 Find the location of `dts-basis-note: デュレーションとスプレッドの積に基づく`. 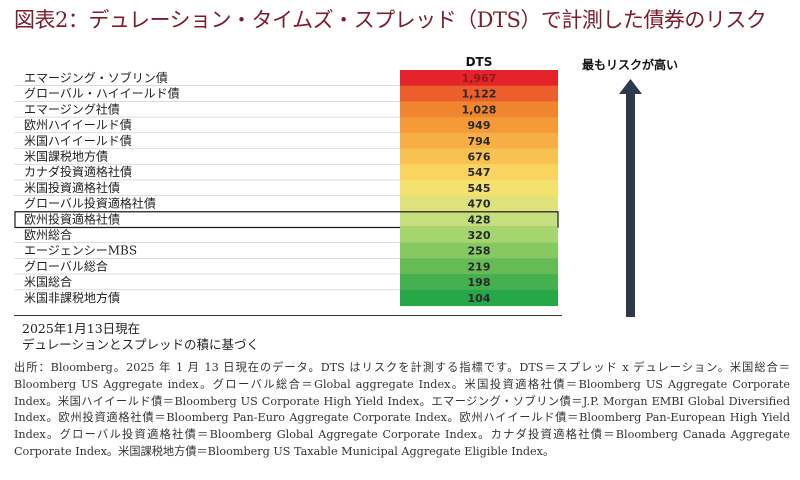

dts-basis-note: デュレーションとスプレッドの積に基づく is located at coordinates (141, 344).